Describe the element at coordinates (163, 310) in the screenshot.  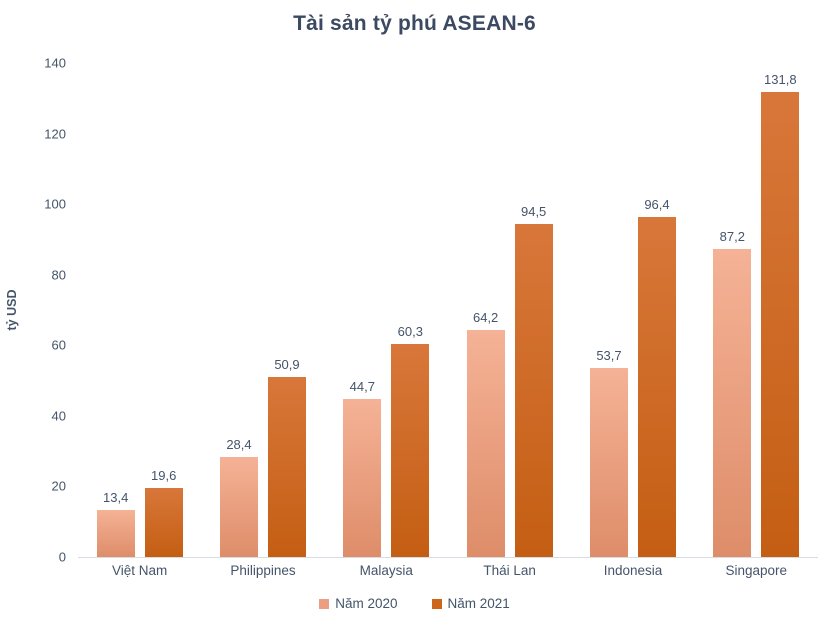
I see `bar-wrap: 19,6` at that location.